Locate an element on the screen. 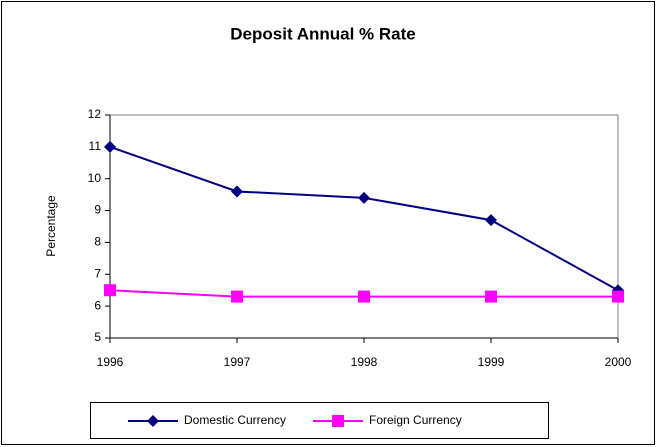  legend-label: Domestic Currency is located at coordinates (235, 420).